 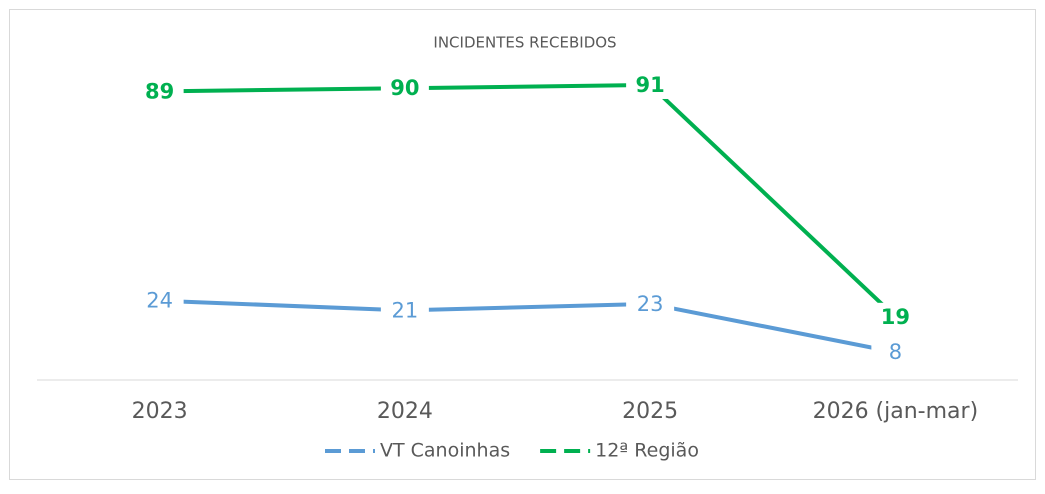 What do you see at coordinates (445, 451) in the screenshot?
I see `legend-label: VT Canoinhas` at bounding box center [445, 451].